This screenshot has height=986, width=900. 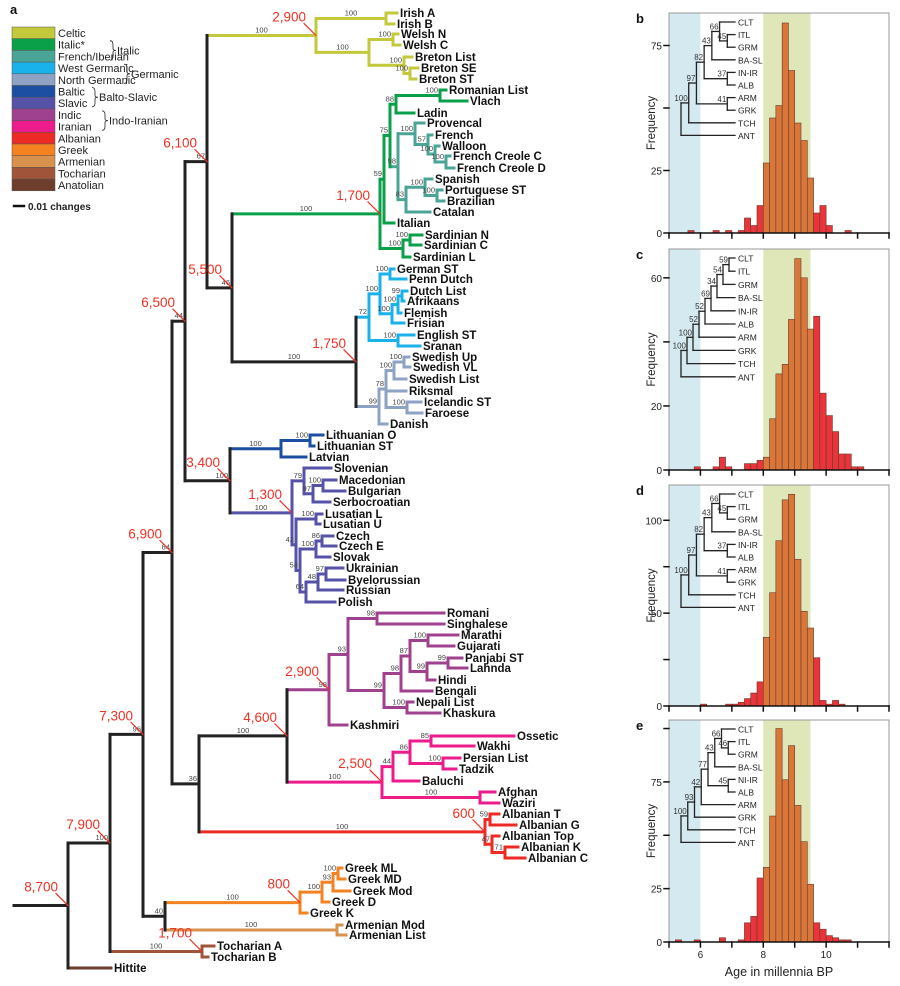 What do you see at coordinates (490, 669) in the screenshot?
I see `leaf-label: Lahnda` at bounding box center [490, 669].